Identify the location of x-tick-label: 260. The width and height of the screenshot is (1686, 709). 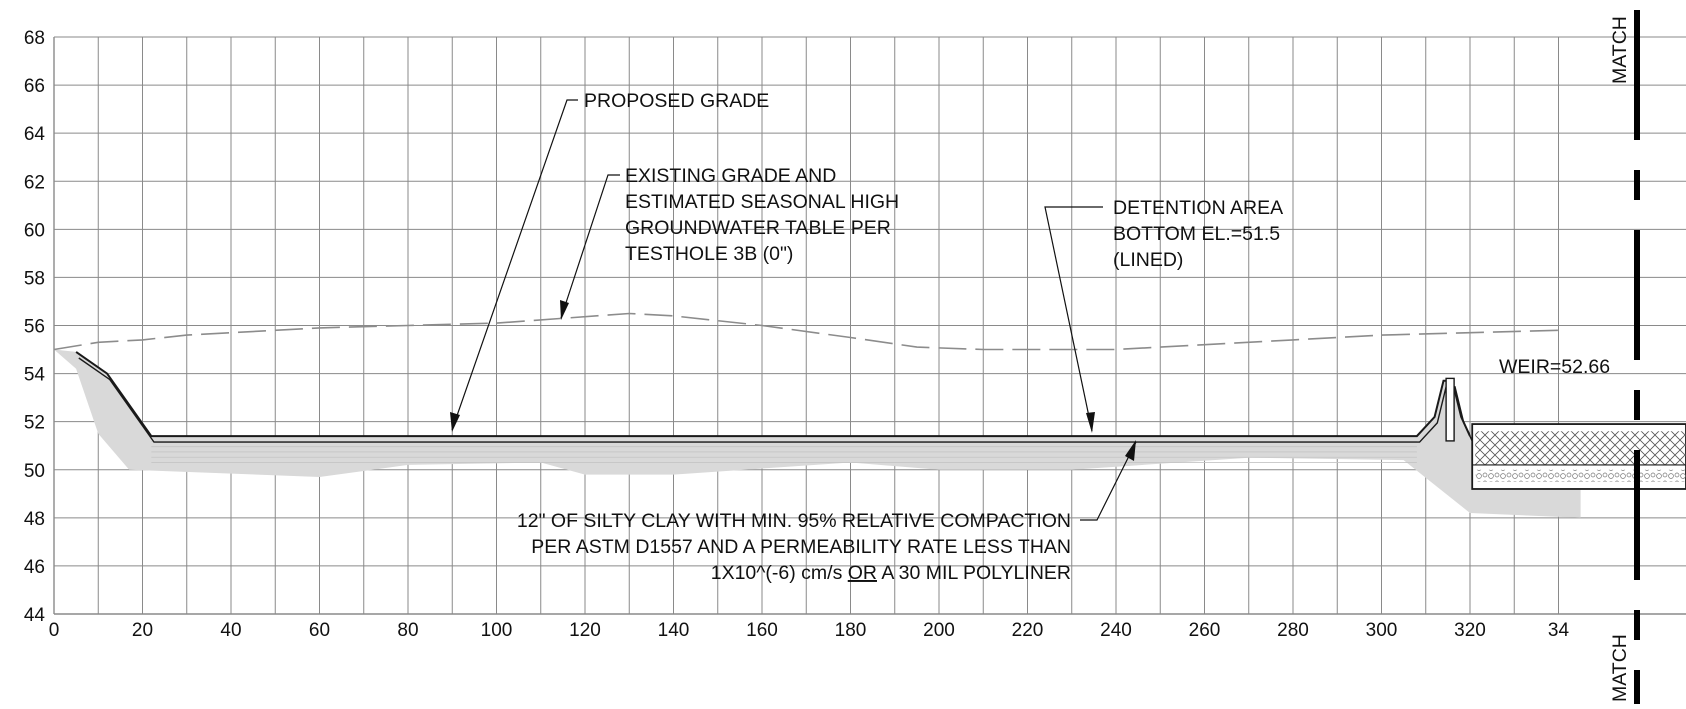
(1205, 630).